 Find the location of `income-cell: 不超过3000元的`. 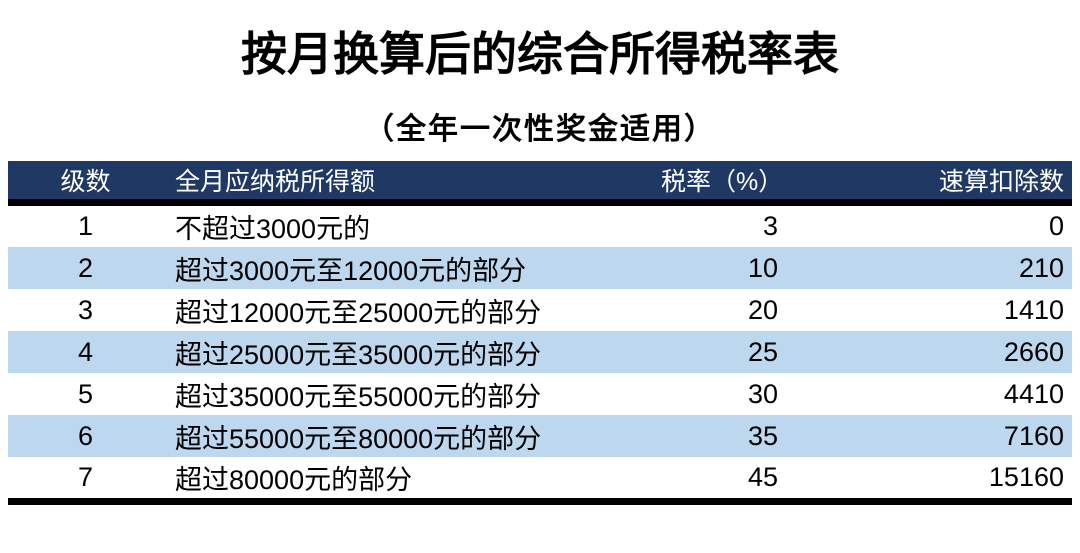

income-cell: 不超过3000元的 is located at coordinates (273, 229).